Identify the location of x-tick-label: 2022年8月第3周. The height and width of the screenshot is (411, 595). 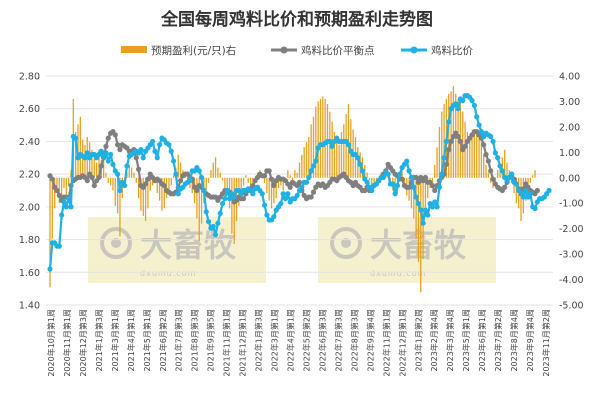
(354, 340).